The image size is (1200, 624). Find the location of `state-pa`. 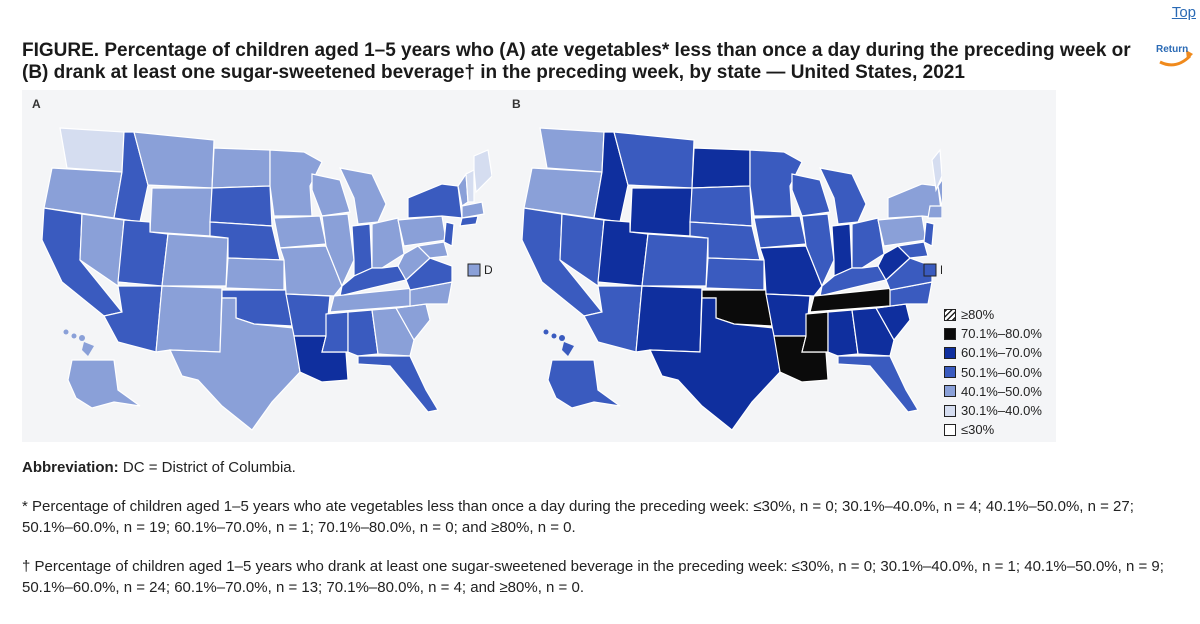

state-pa is located at coordinates (902, 231).